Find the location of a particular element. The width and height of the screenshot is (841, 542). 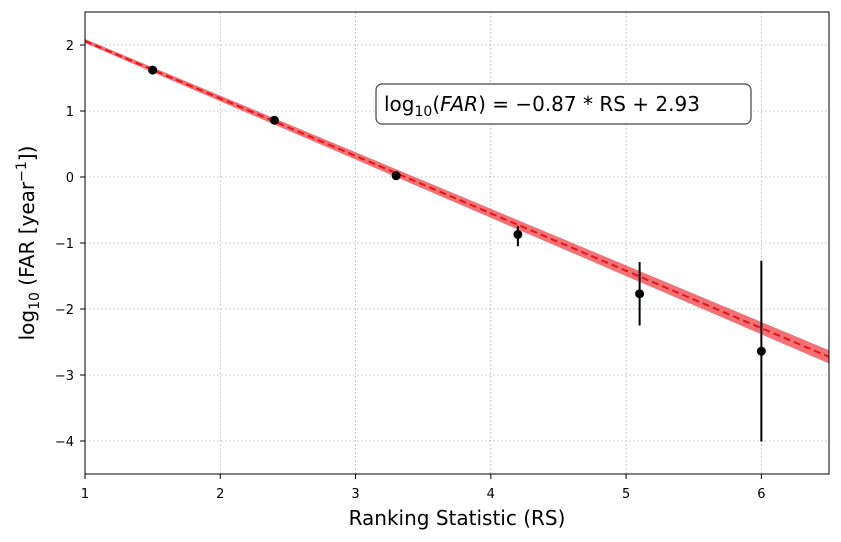

x-tick-label: 4 is located at coordinates (491, 494).